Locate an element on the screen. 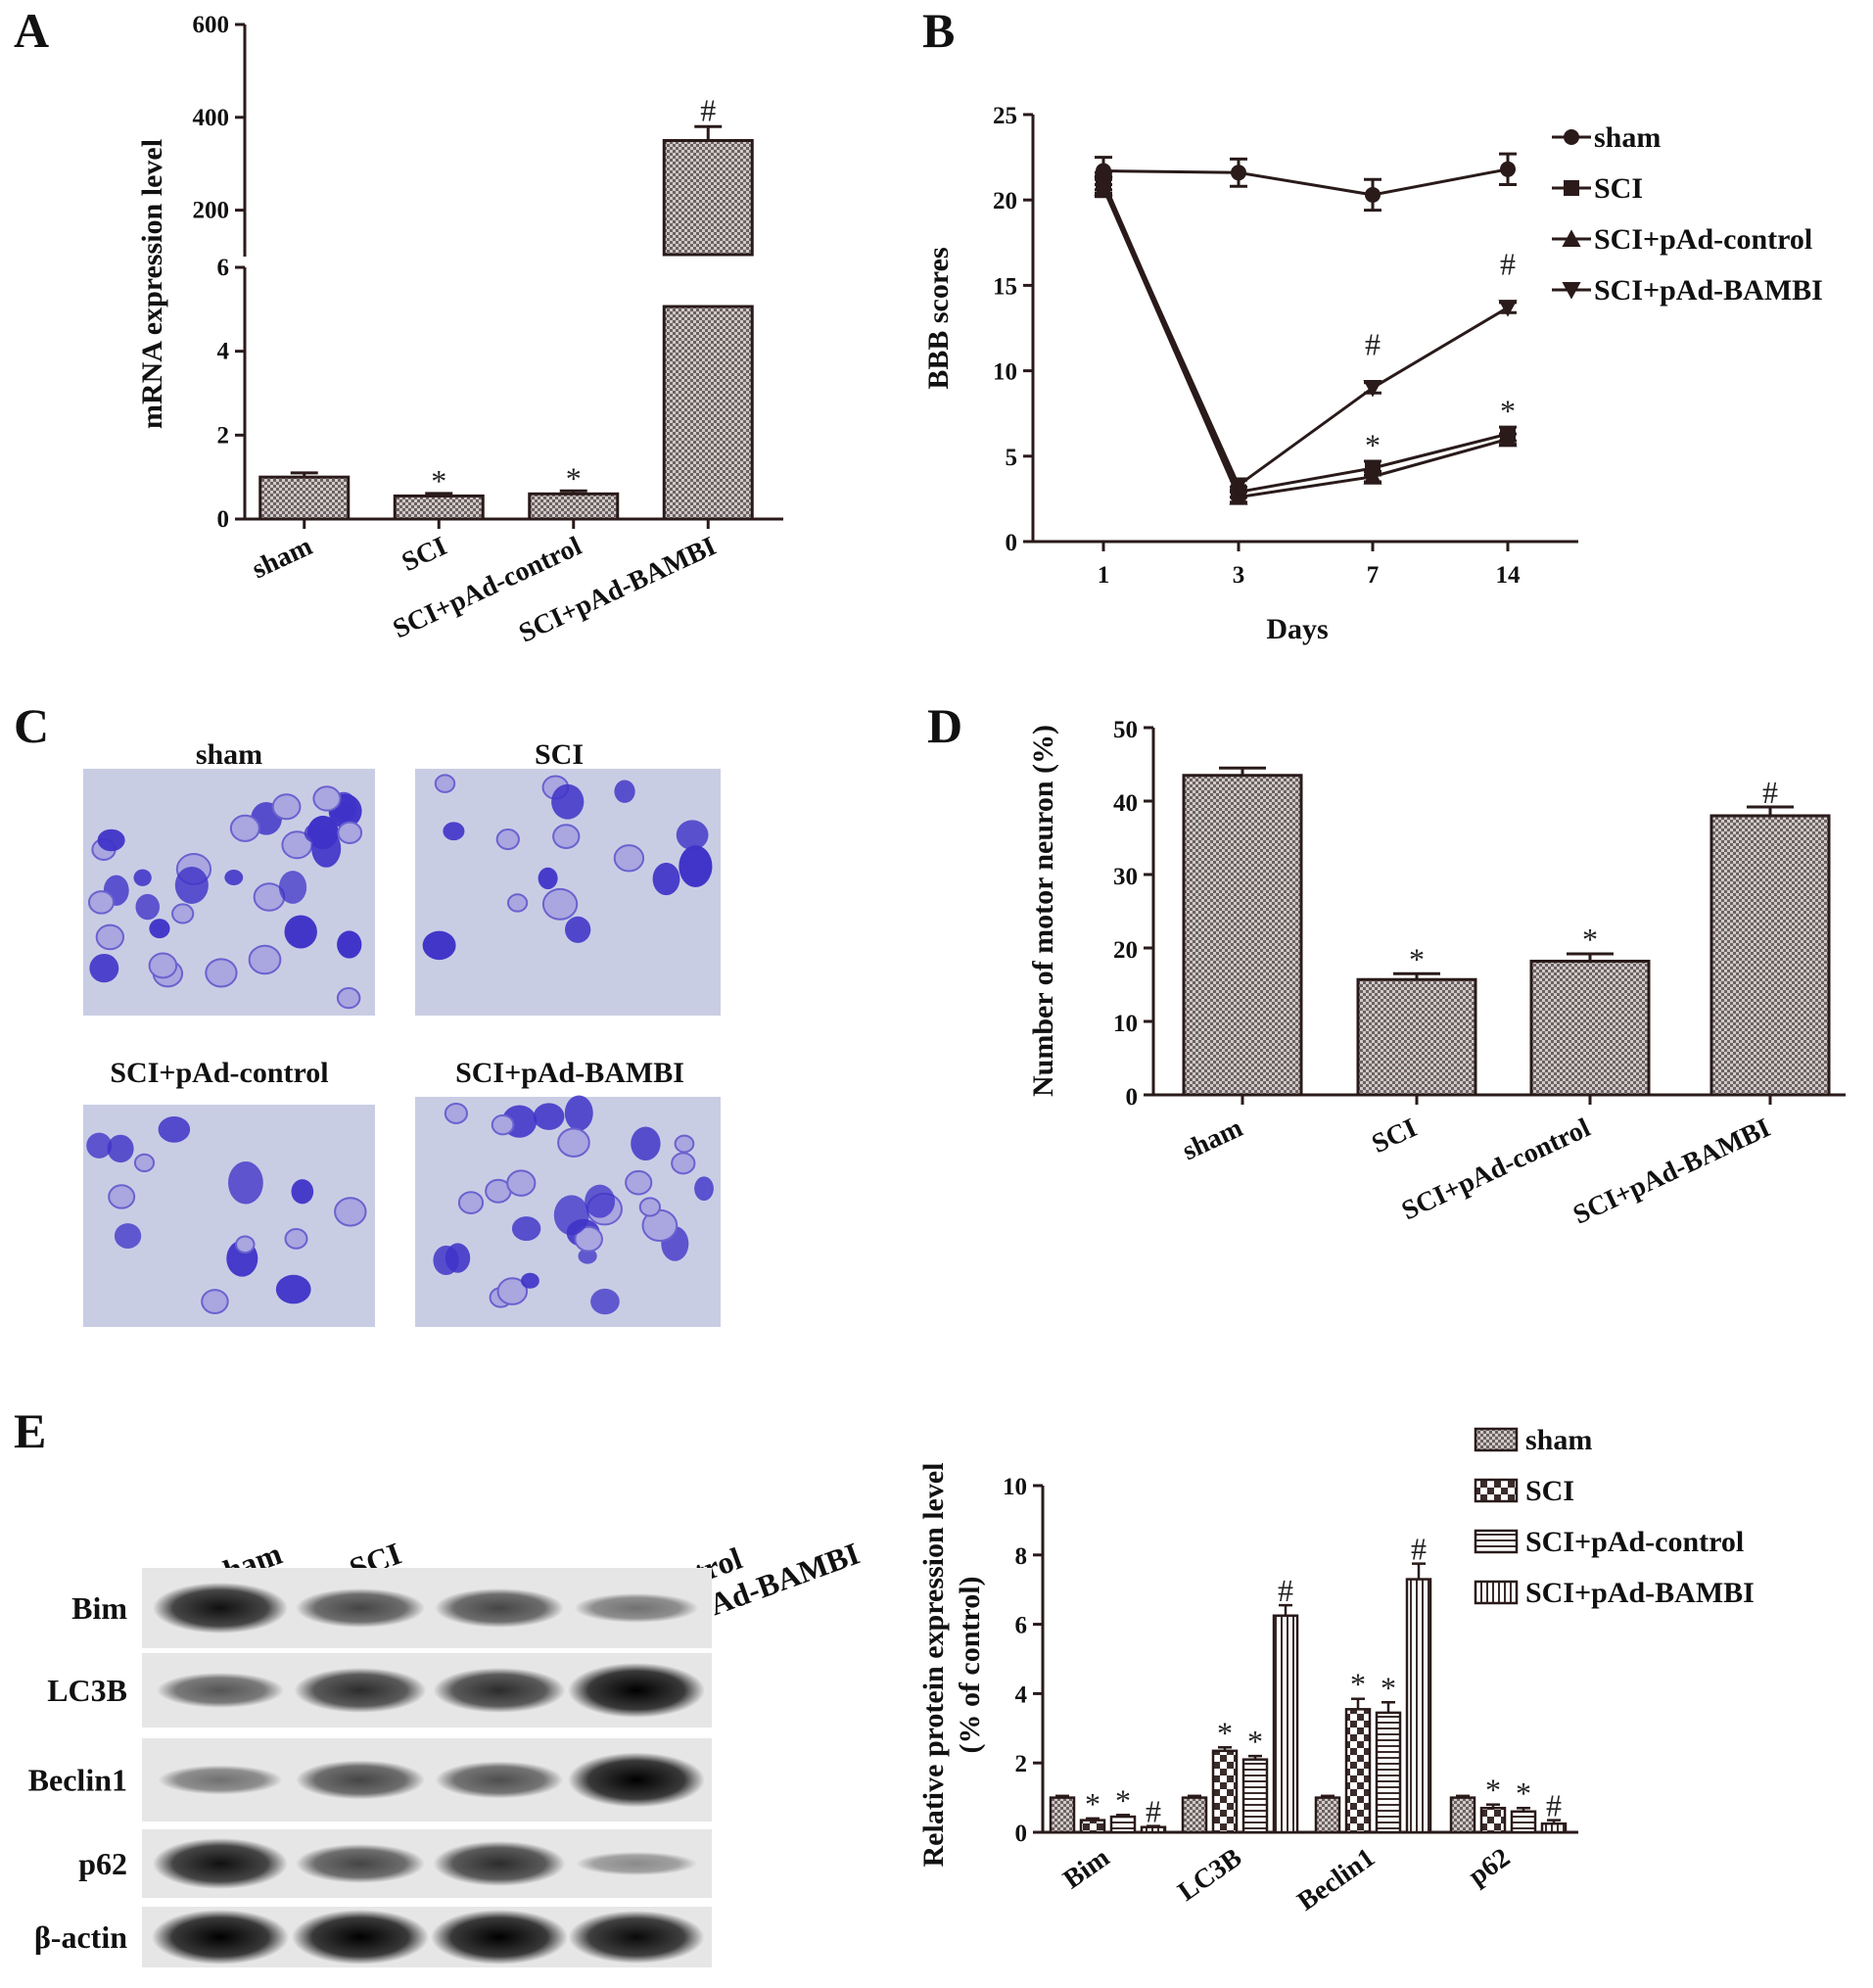 This screenshot has height=1988, width=1873. panel-letter-a: A is located at coordinates (31, 30).